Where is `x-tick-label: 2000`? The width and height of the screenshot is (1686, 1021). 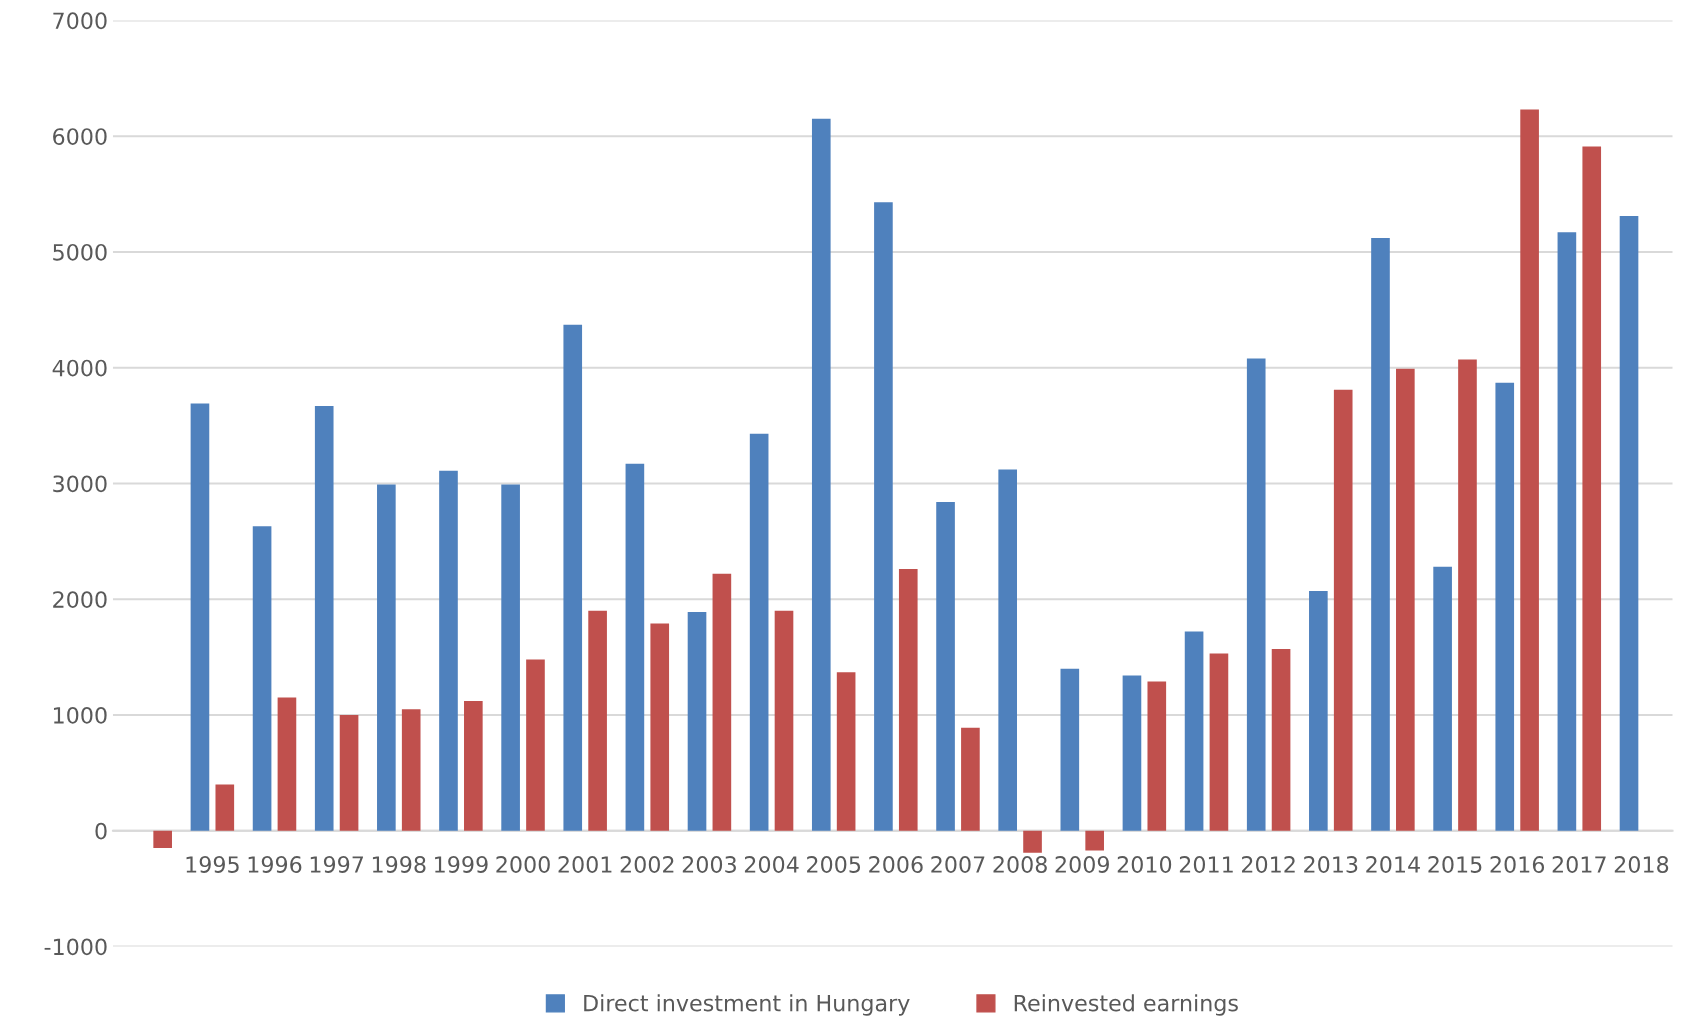
x-tick-label: 2000 is located at coordinates (523, 864).